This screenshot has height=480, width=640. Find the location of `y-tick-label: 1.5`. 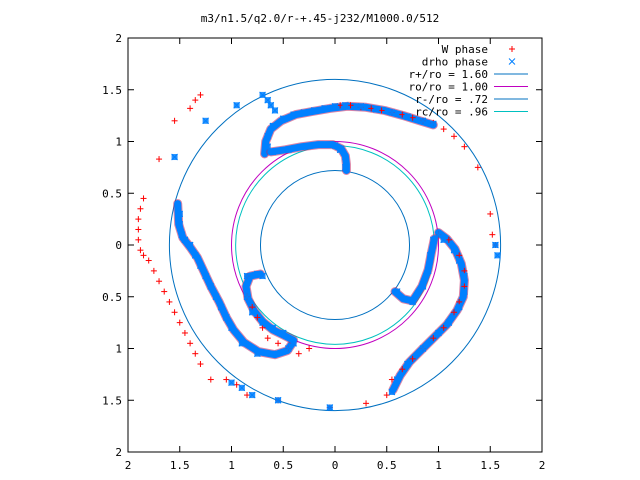

y-tick-label: 1.5 is located at coordinates (112, 400).